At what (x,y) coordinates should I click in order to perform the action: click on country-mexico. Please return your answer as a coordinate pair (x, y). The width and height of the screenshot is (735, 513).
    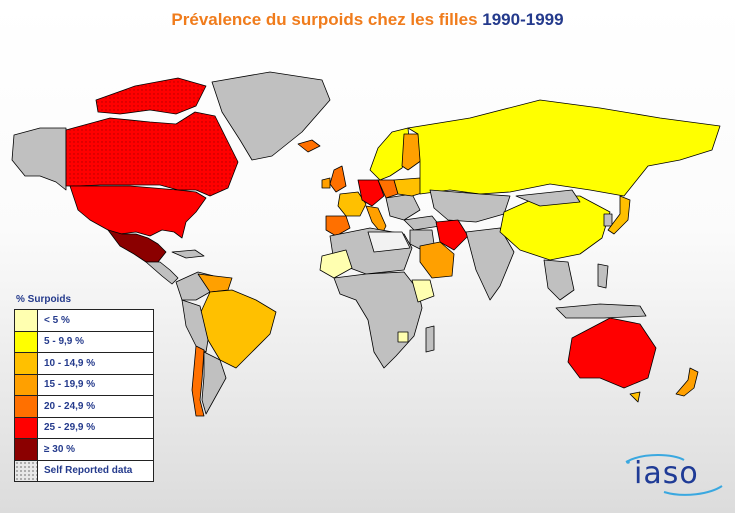
    Looking at the image, I should click on (137, 246).